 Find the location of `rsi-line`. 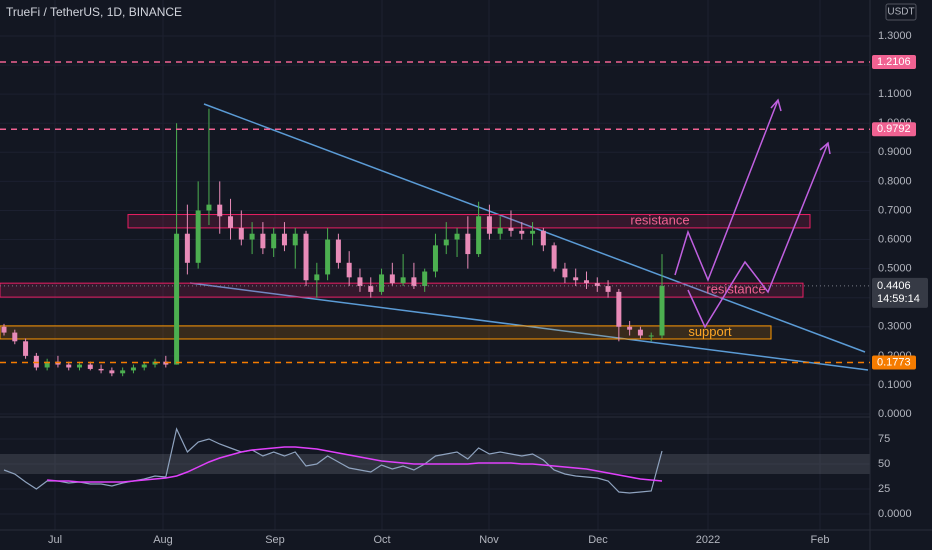

rsi-line is located at coordinates (333, 460).